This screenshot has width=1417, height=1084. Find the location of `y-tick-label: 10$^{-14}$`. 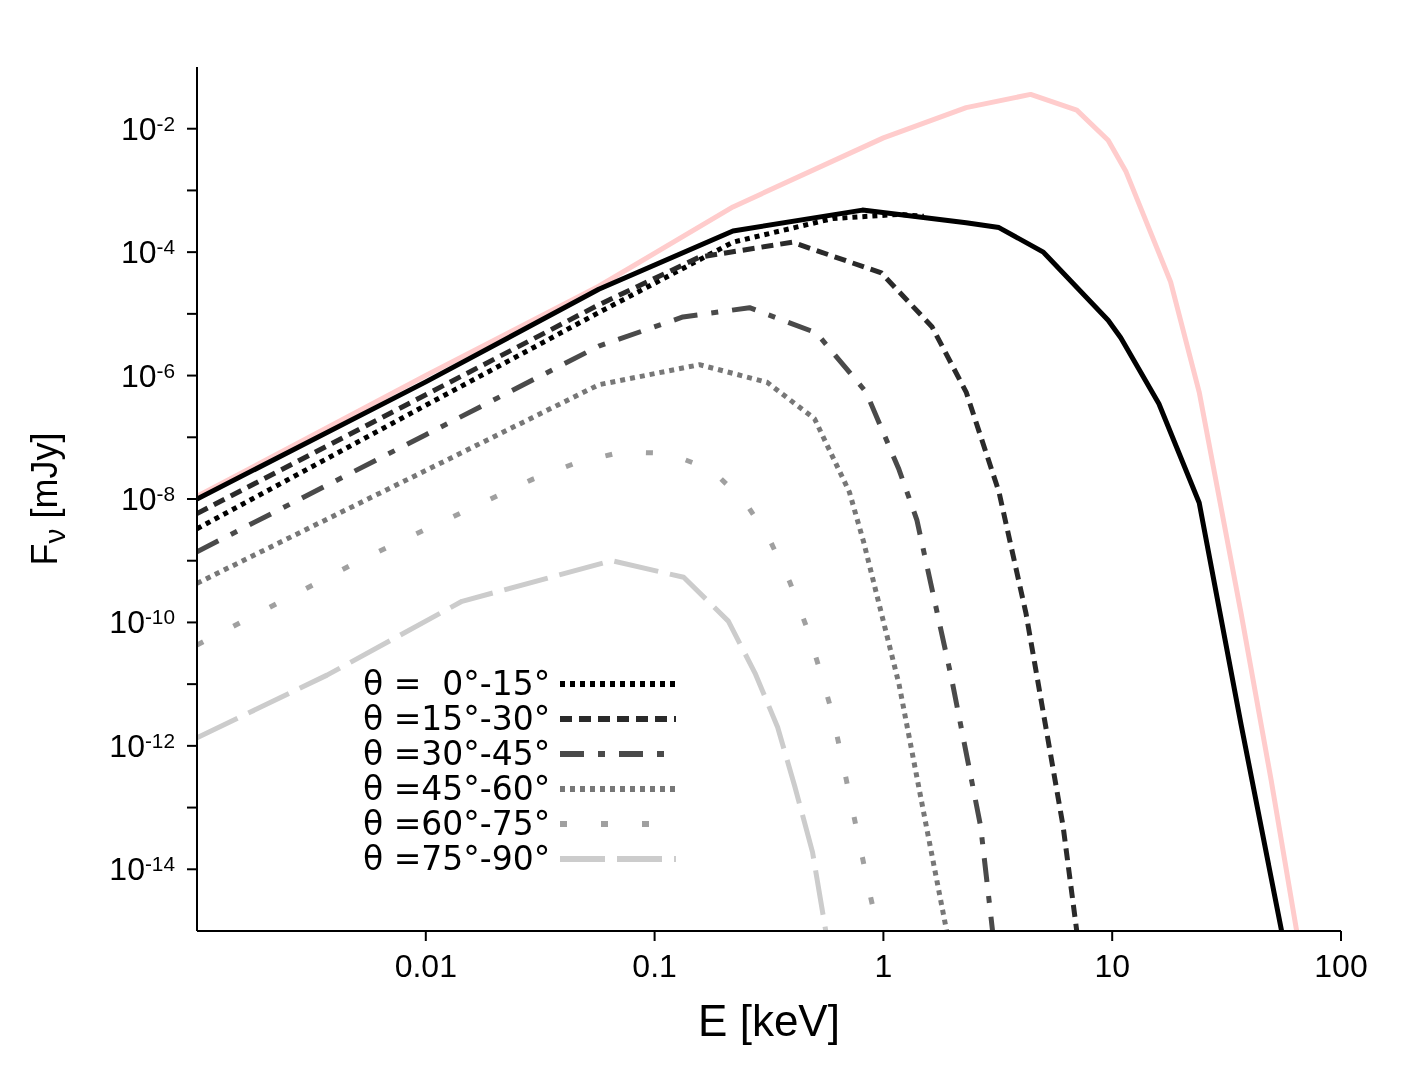

y-tick-label: 10$^{-14}$ is located at coordinates (142, 869).